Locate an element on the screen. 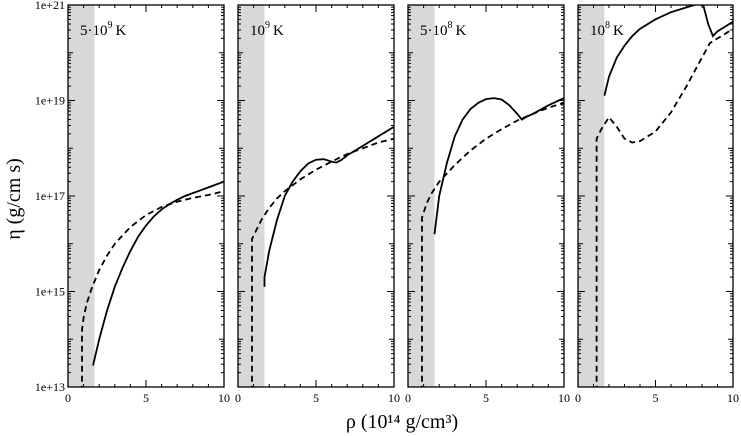 This screenshot has height=436, width=741. y-tick-label: 1e+15 is located at coordinates (50, 292).